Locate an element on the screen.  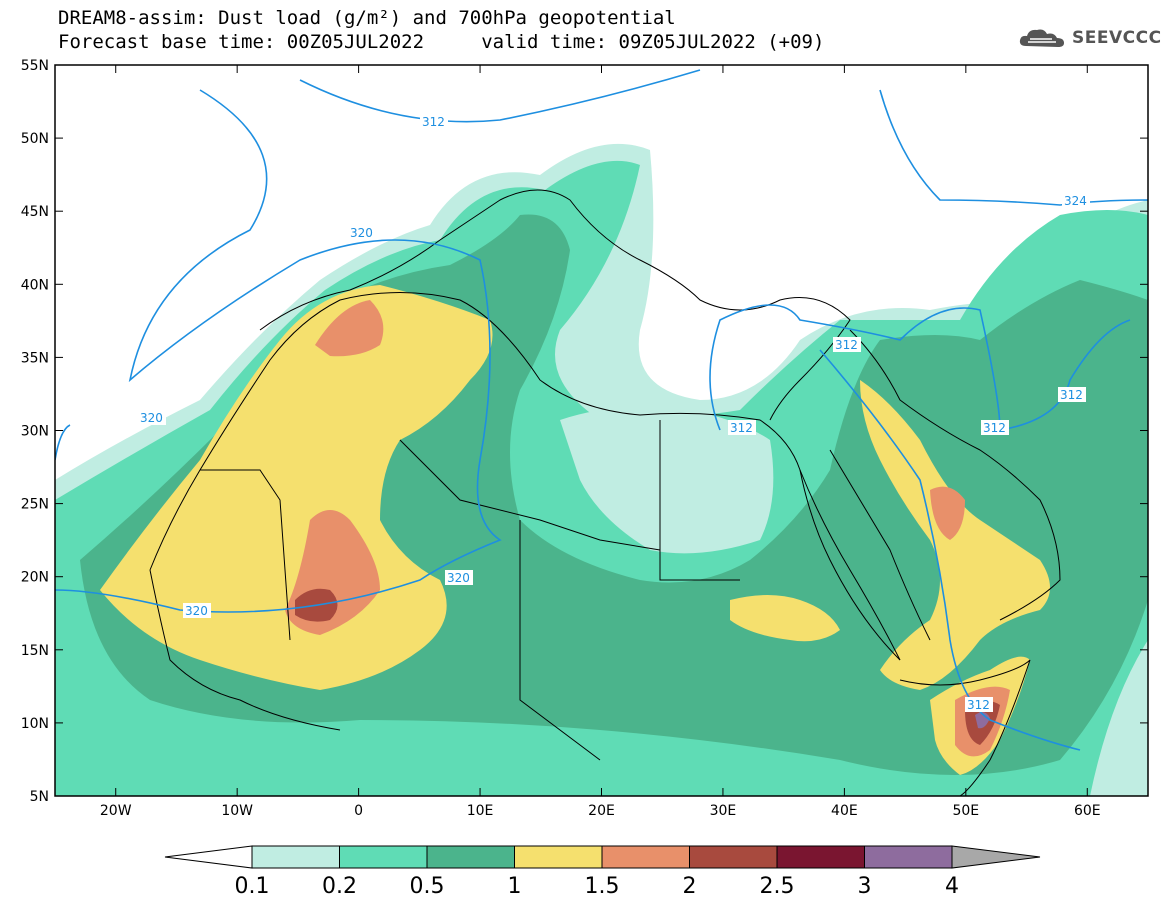
contour-320-loop is located at coordinates (63, 442).